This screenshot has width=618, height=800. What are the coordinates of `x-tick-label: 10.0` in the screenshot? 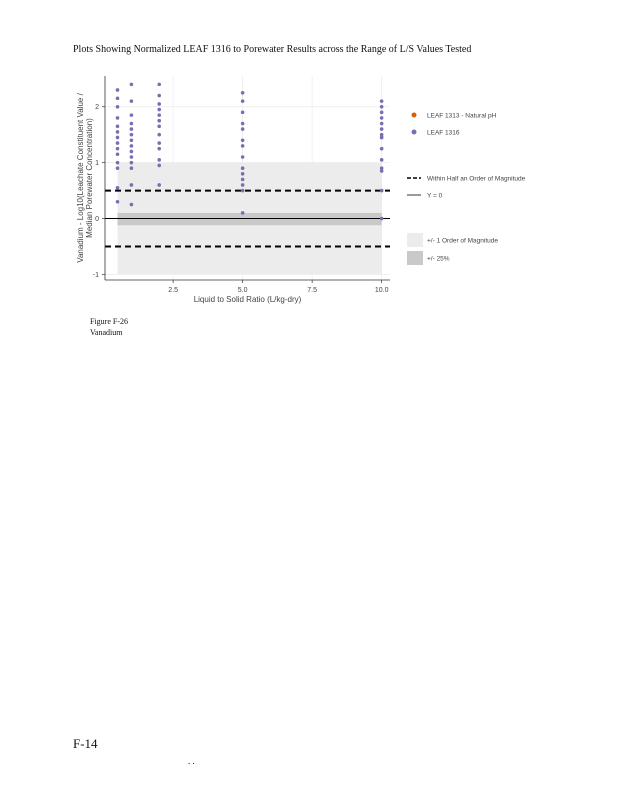 It's located at (382, 290).